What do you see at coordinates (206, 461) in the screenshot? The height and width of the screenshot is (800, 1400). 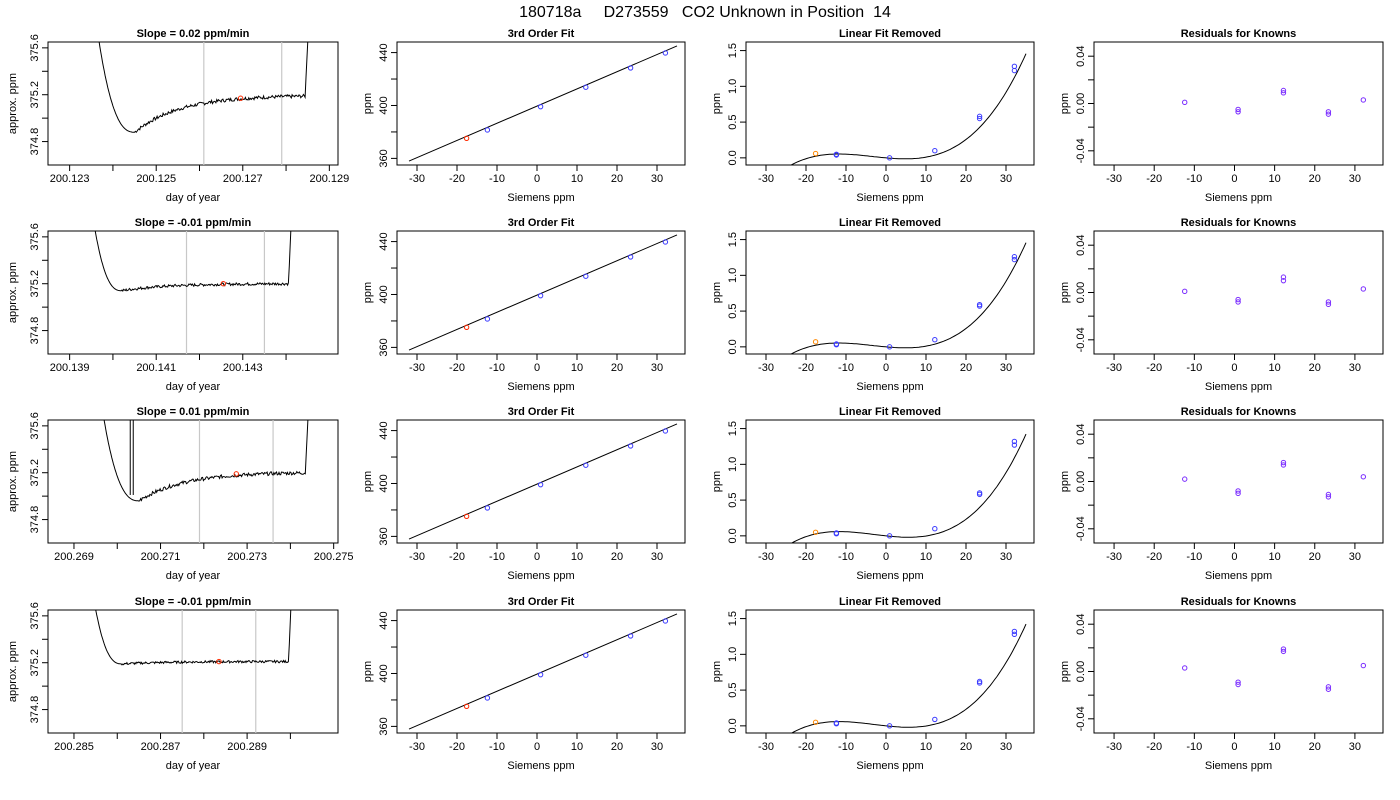 I see `trace-line` at bounding box center [206, 461].